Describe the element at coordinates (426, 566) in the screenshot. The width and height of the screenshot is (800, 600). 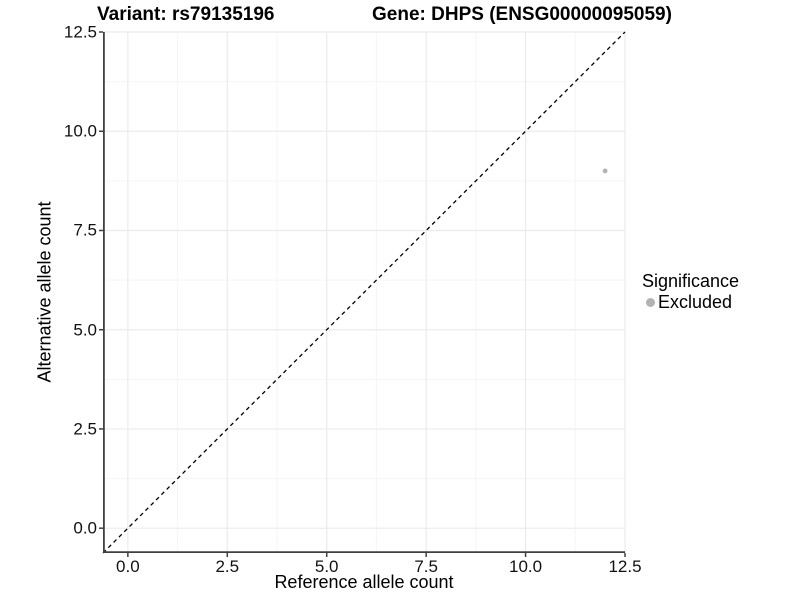
I see `x-tick-label: 7.5` at that location.